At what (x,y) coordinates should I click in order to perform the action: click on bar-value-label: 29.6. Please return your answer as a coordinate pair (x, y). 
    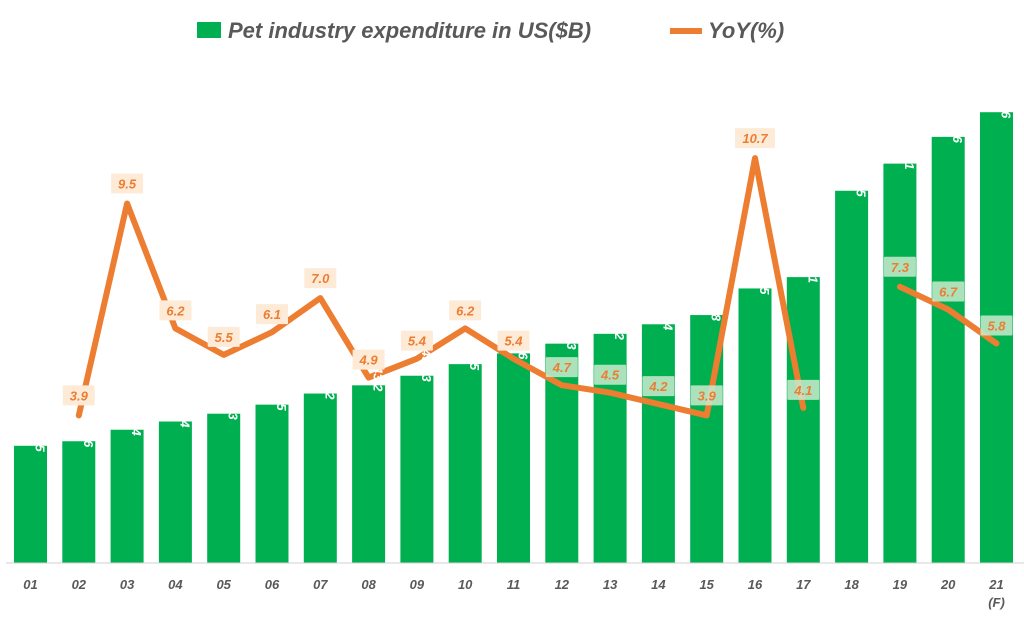
    Looking at the image, I should click on (88, 434).